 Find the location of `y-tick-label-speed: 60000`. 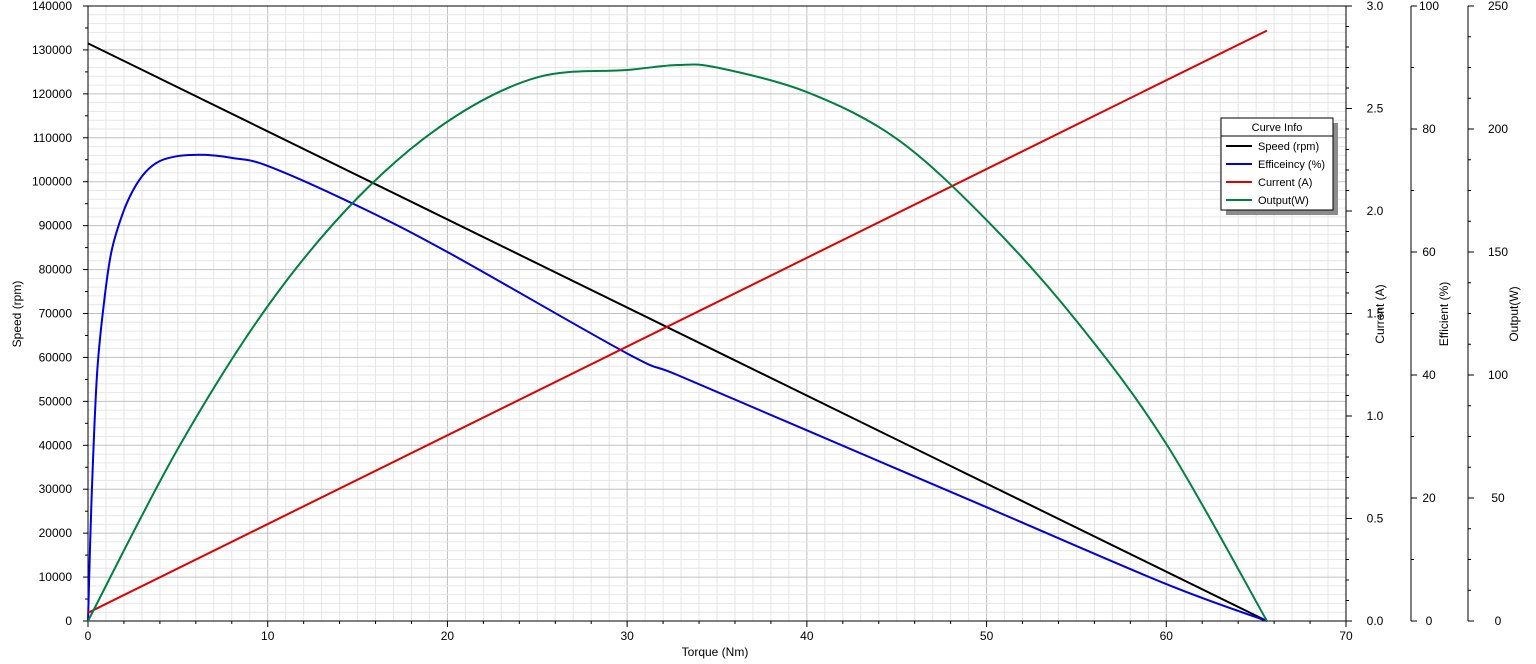

y-tick-label-speed: 60000 is located at coordinates (56, 357).